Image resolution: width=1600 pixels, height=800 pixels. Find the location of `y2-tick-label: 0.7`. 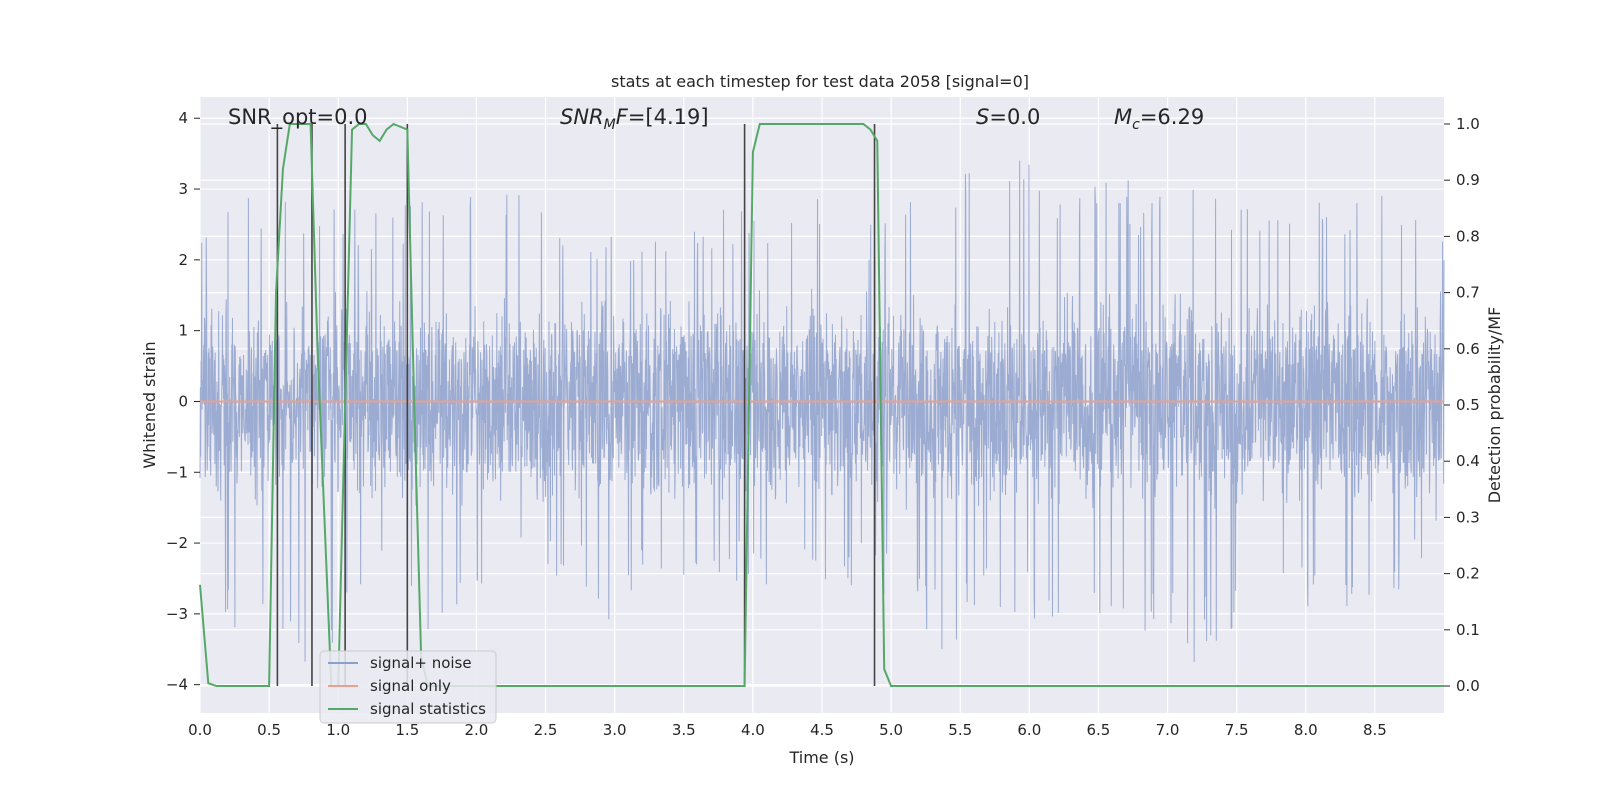

y2-tick-label: 0.7 is located at coordinates (1468, 293).